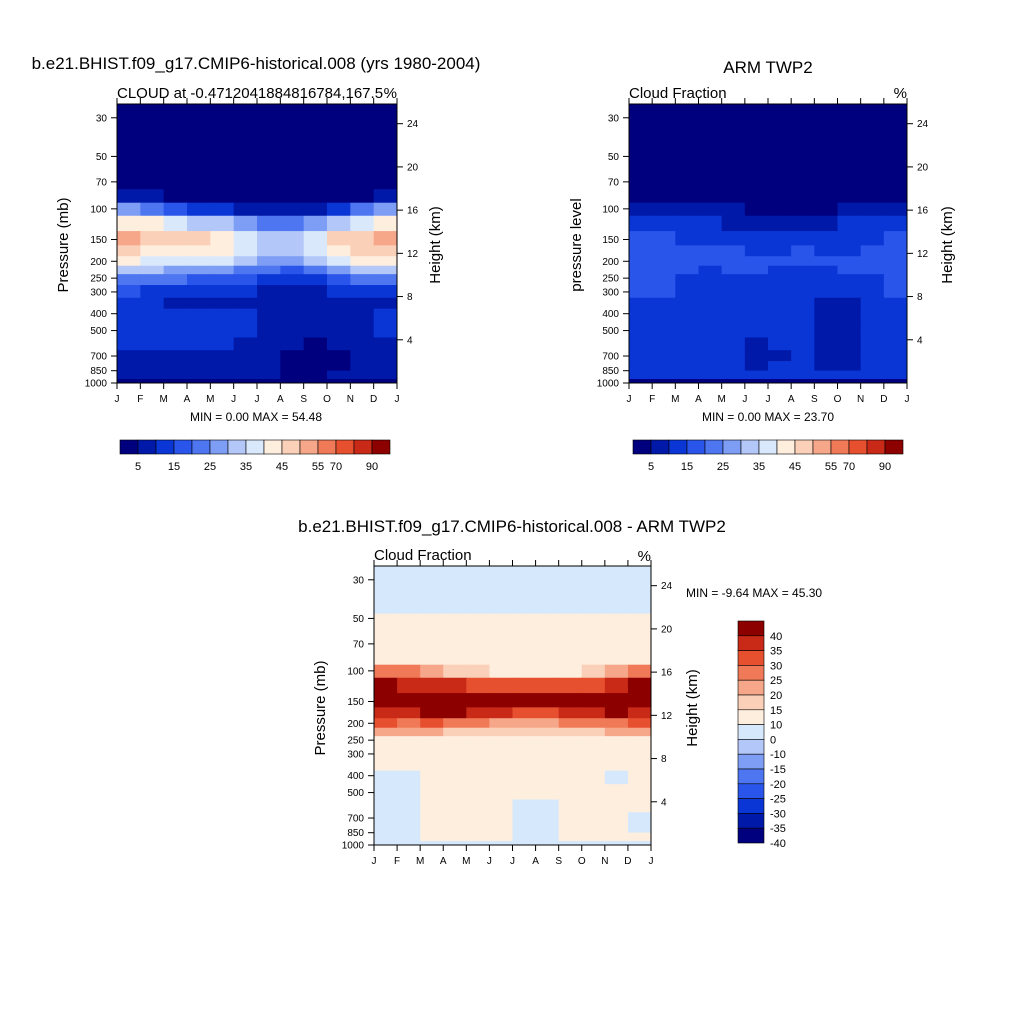  Describe the element at coordinates (776, 726) in the screenshot. I see `colorbar-label: 10` at that location.